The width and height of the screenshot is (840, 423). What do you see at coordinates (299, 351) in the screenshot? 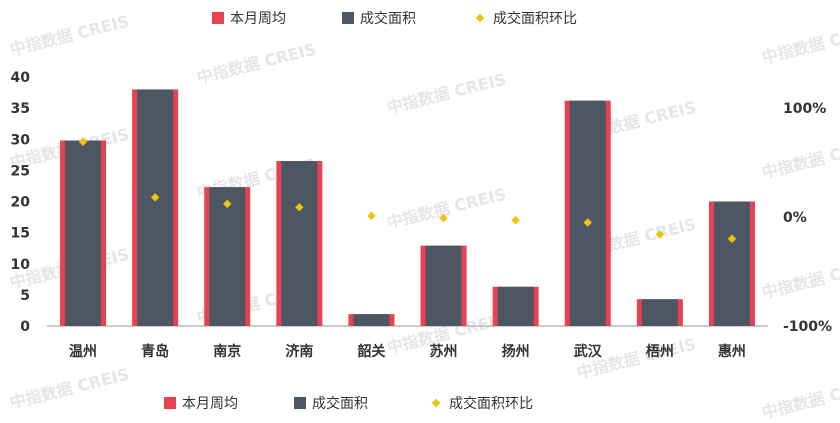
I see `x-tick-label: 济南` at bounding box center [299, 351].